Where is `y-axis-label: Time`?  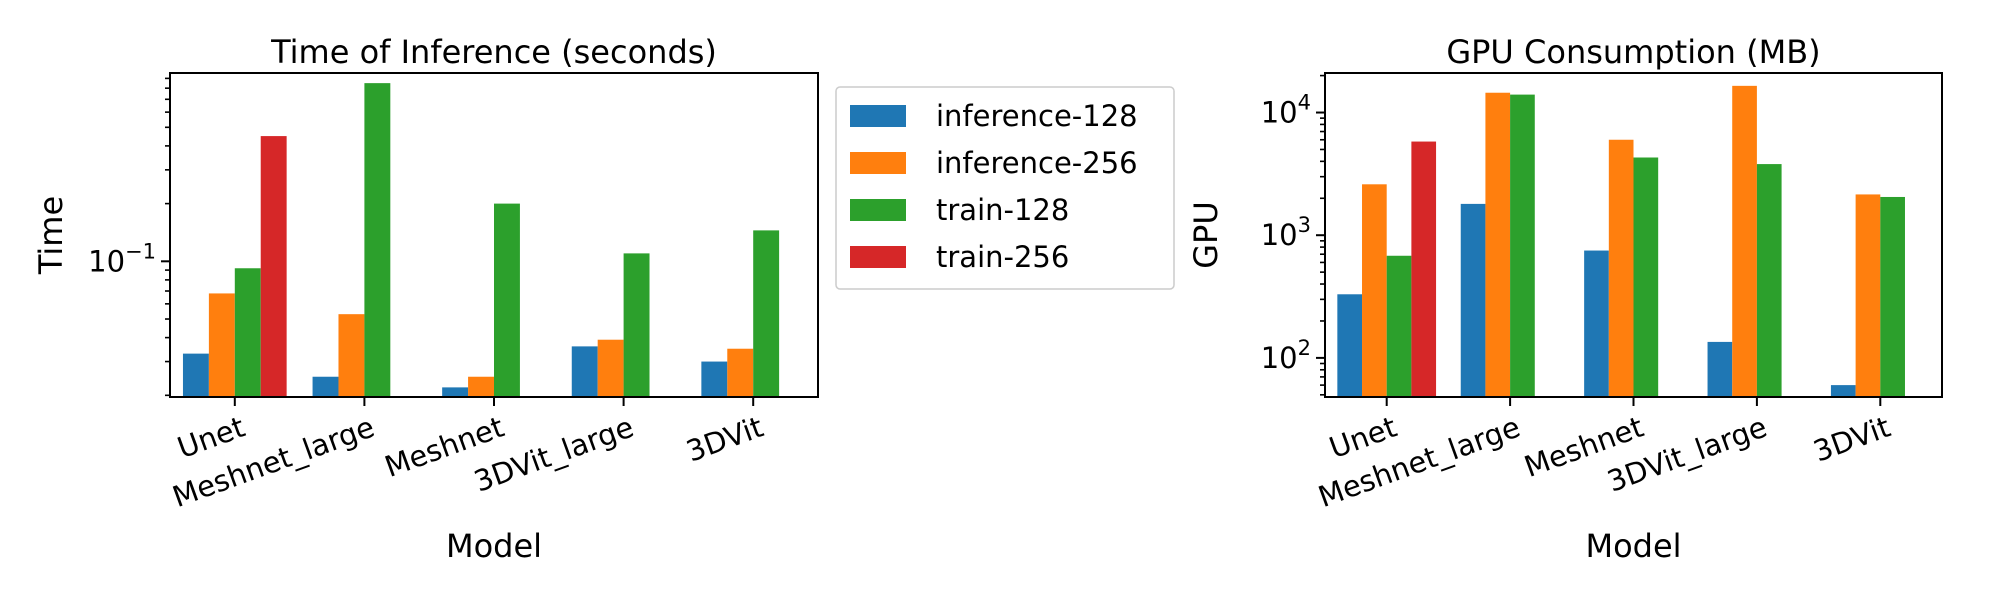
y-axis-label: Time is located at coordinates (51, 235).